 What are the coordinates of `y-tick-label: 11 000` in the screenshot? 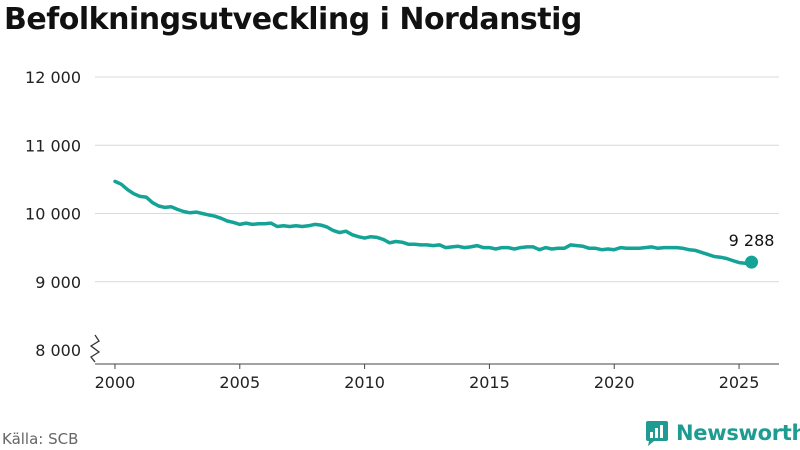 It's located at (53, 145).